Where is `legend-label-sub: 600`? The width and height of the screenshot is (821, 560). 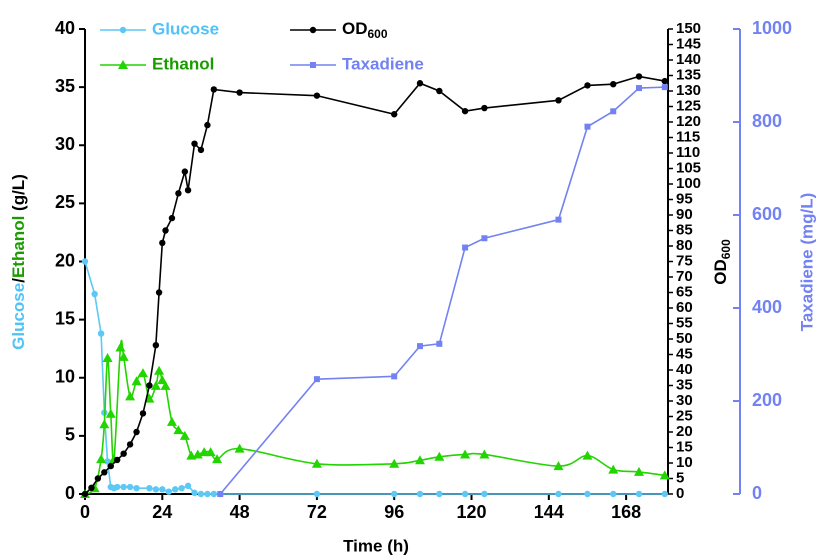
legend-label-sub: 600 is located at coordinates (378, 34).